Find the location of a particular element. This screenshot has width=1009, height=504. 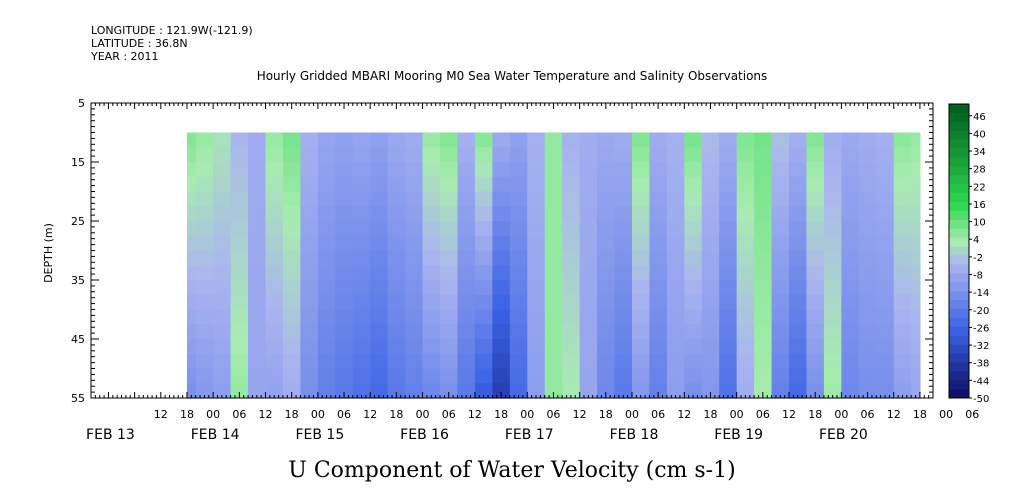

x-tick-label: 18 is located at coordinates (815, 414).